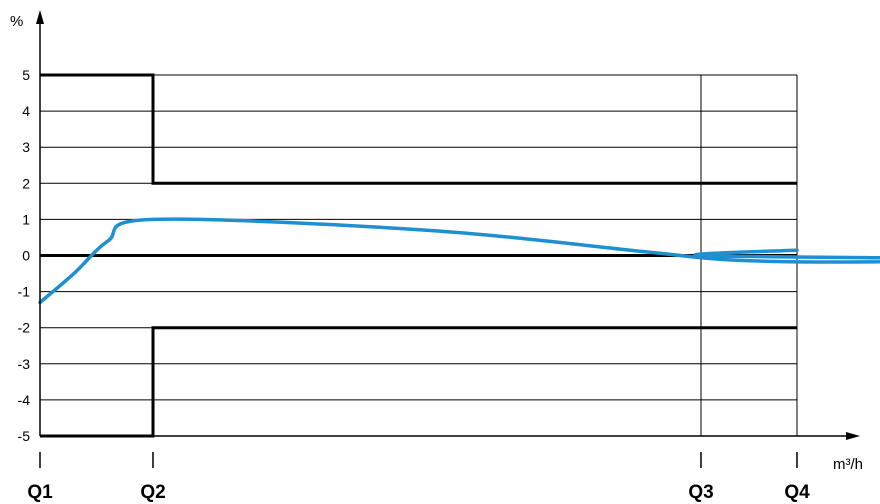  I want to click on y-tick-label: 2, so click(26, 183).